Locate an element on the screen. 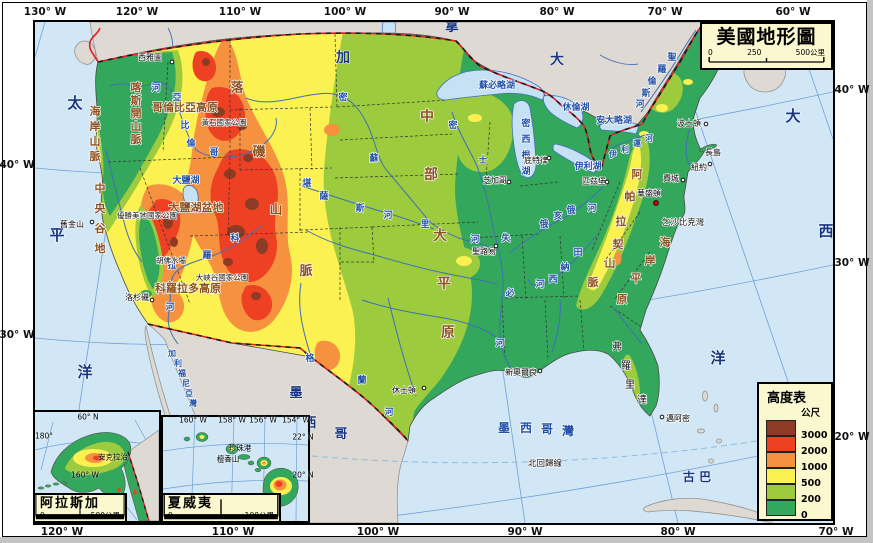 Image resolution: width=873 pixels, height=543 pixels. label-gulf-california-6: 灣 is located at coordinates (193, 403).